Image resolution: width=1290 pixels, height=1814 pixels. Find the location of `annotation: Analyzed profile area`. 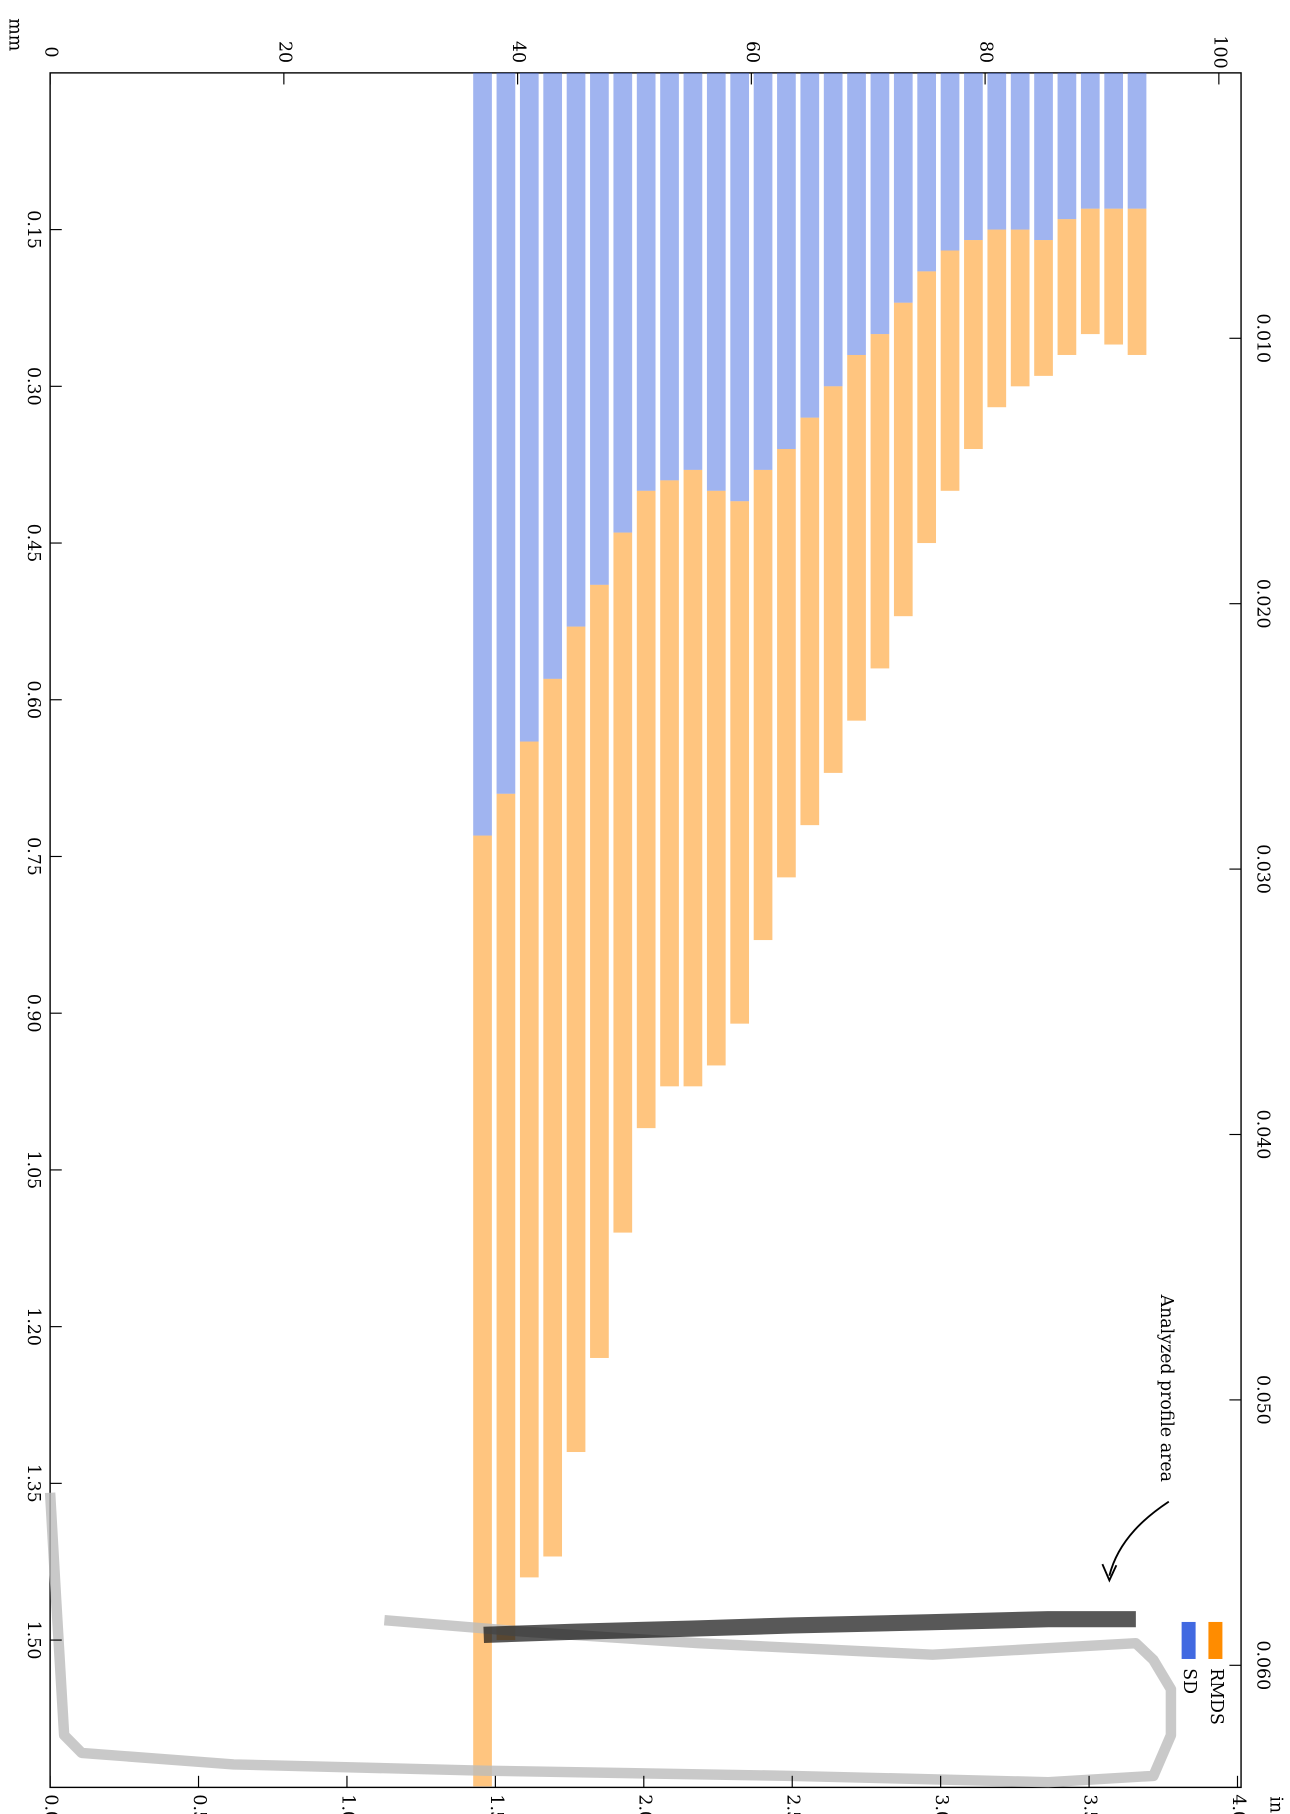

annotation: Analyzed profile area is located at coordinates (1166, 1388).